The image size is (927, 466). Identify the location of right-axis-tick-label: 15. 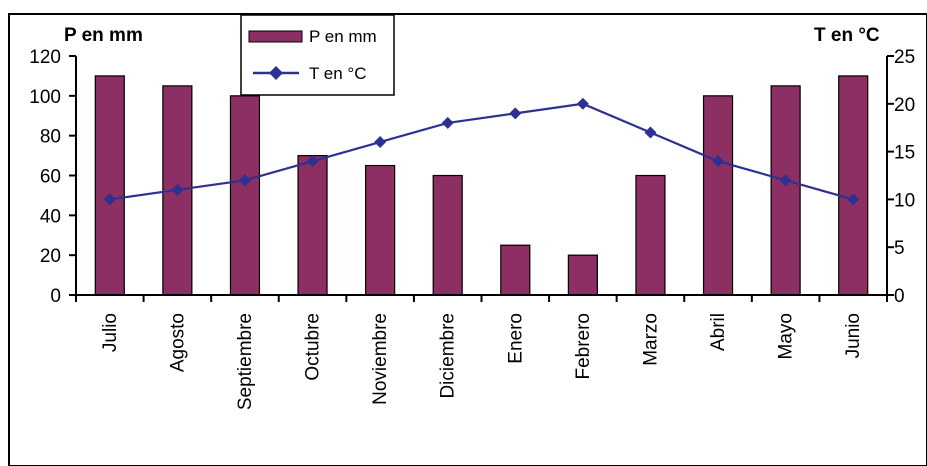
(904, 153).